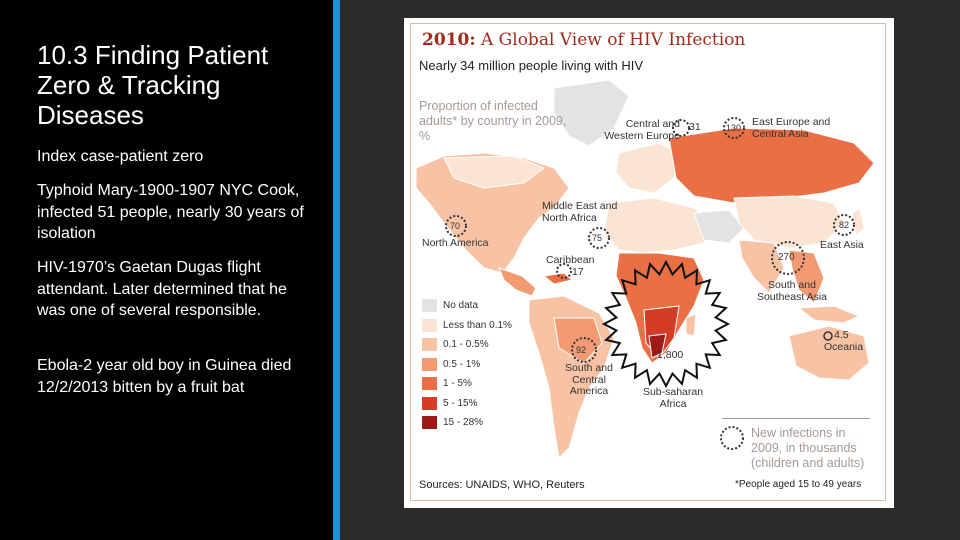  Describe the element at coordinates (691, 325) in the screenshot. I see `madagascar-shape` at that location.